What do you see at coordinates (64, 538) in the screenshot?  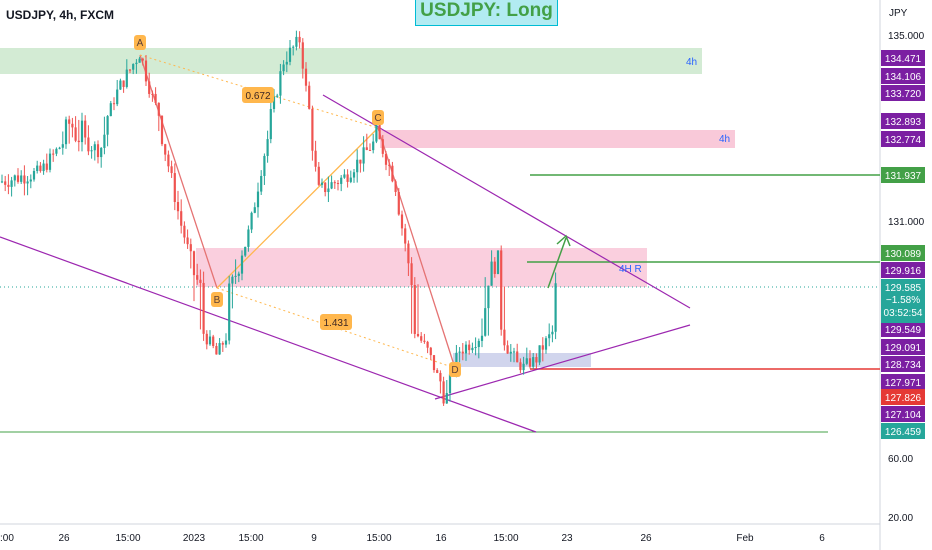 I see `time-axis-tick: 26` at bounding box center [64, 538].